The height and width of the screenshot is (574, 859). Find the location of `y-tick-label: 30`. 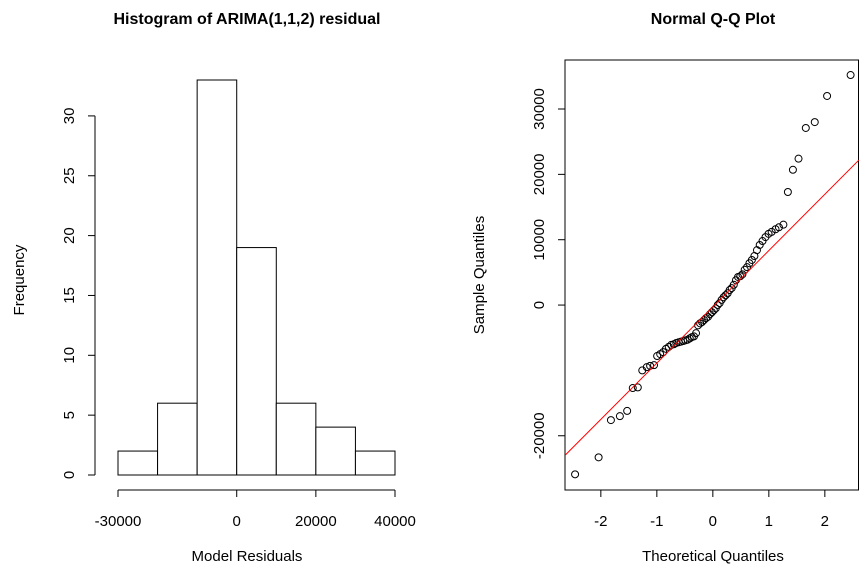

y-tick-label: 30 is located at coordinates (69, 116).